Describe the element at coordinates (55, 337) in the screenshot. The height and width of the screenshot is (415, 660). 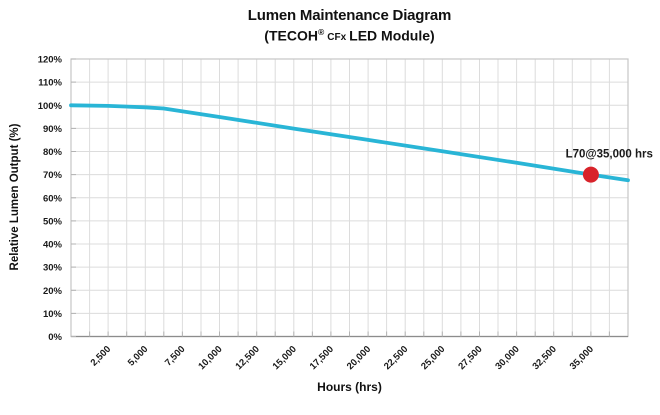
I see `y-tick-label: 0%` at that location.